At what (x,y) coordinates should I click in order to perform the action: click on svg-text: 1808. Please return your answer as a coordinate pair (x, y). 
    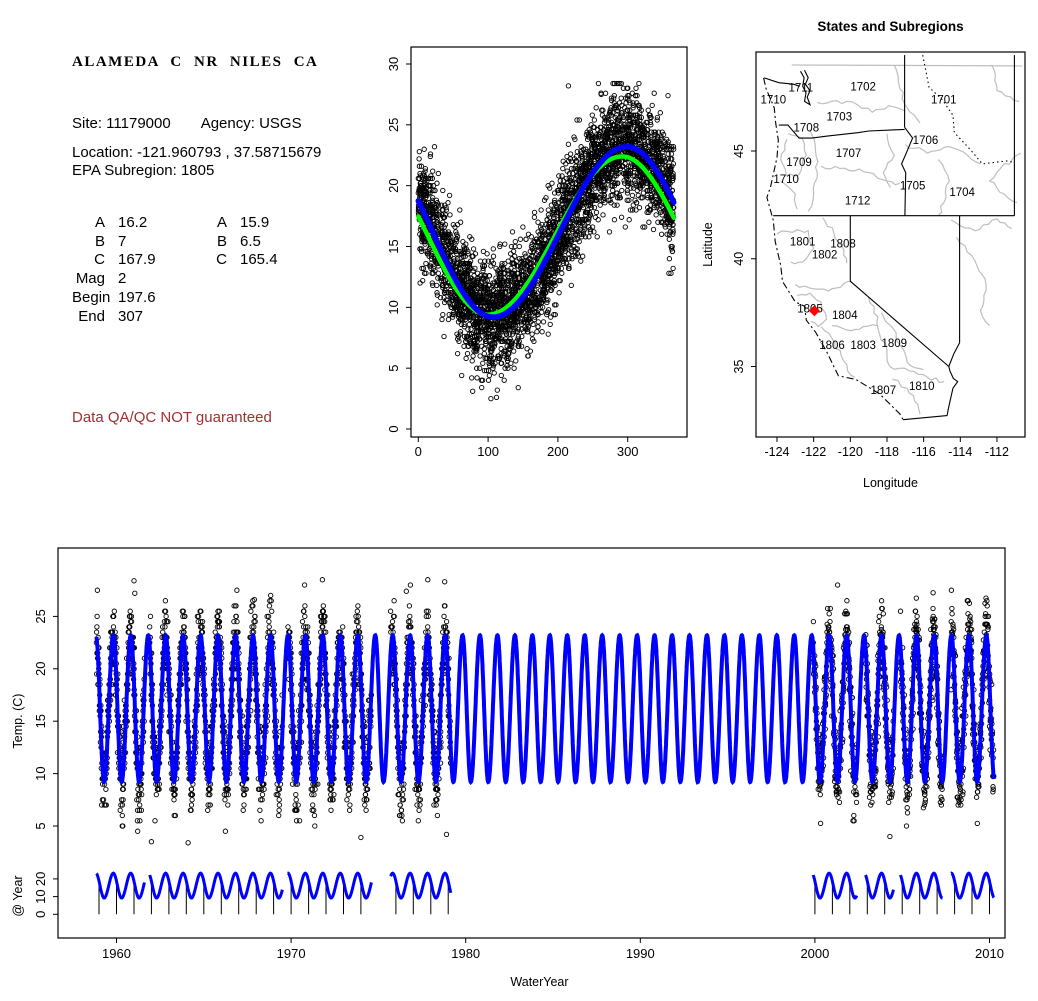
    Looking at the image, I should click on (843, 245).